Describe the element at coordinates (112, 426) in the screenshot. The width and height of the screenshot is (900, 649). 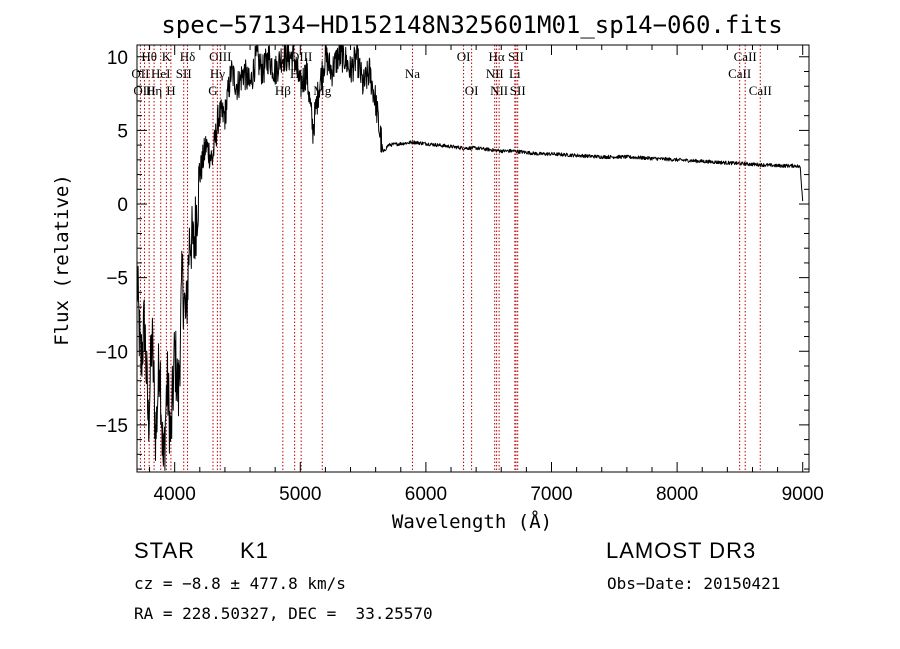
I see `y-tick-label: −15` at that location.